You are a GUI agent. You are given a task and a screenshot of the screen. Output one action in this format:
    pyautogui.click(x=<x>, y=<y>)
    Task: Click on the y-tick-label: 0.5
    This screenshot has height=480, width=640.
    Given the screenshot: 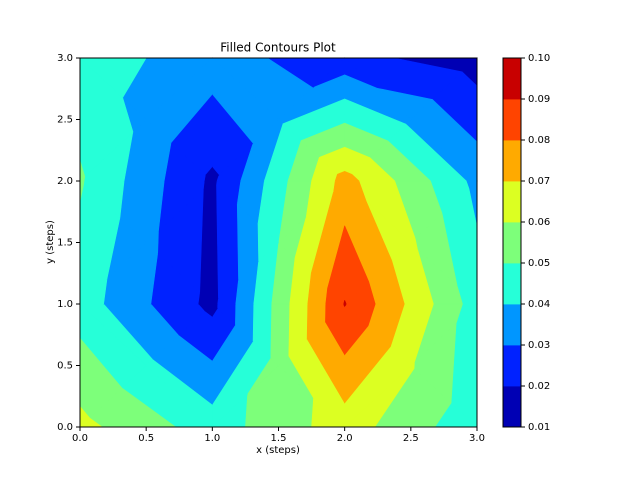 What is the action you would take?
    pyautogui.click(x=65, y=366)
    